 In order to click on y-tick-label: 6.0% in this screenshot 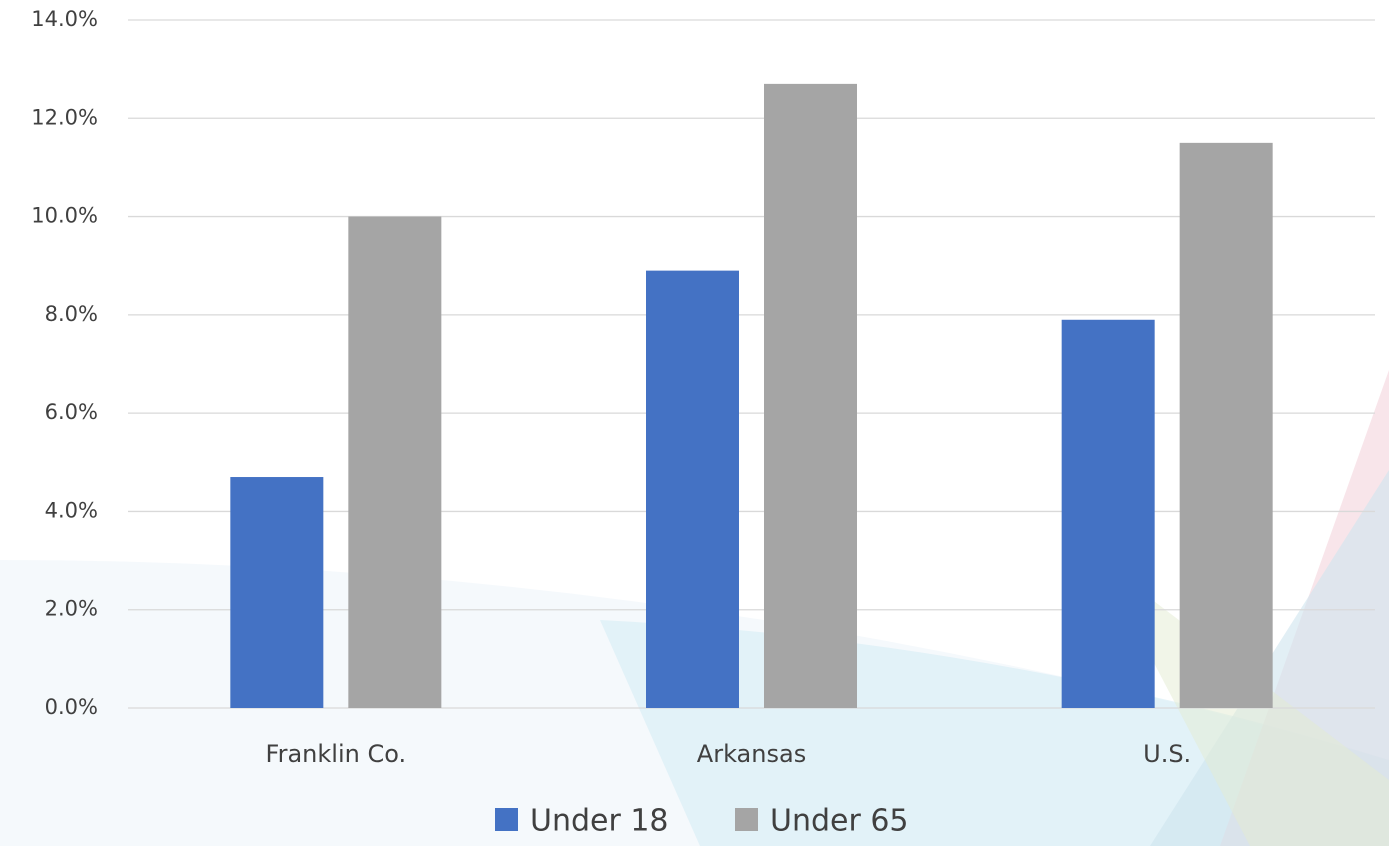, I will do `click(71, 412)`.